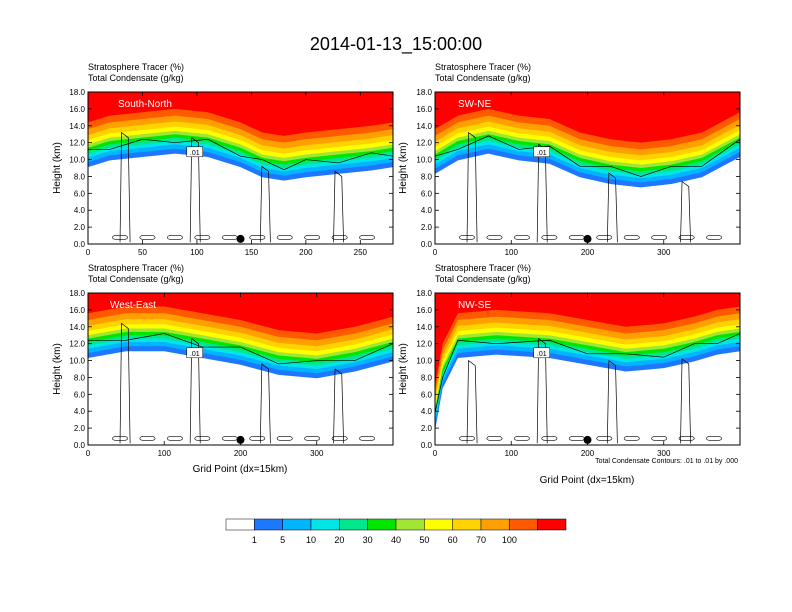 This screenshot has width=792, height=612. I want to click on cross-section-label: West-East, so click(133, 305).